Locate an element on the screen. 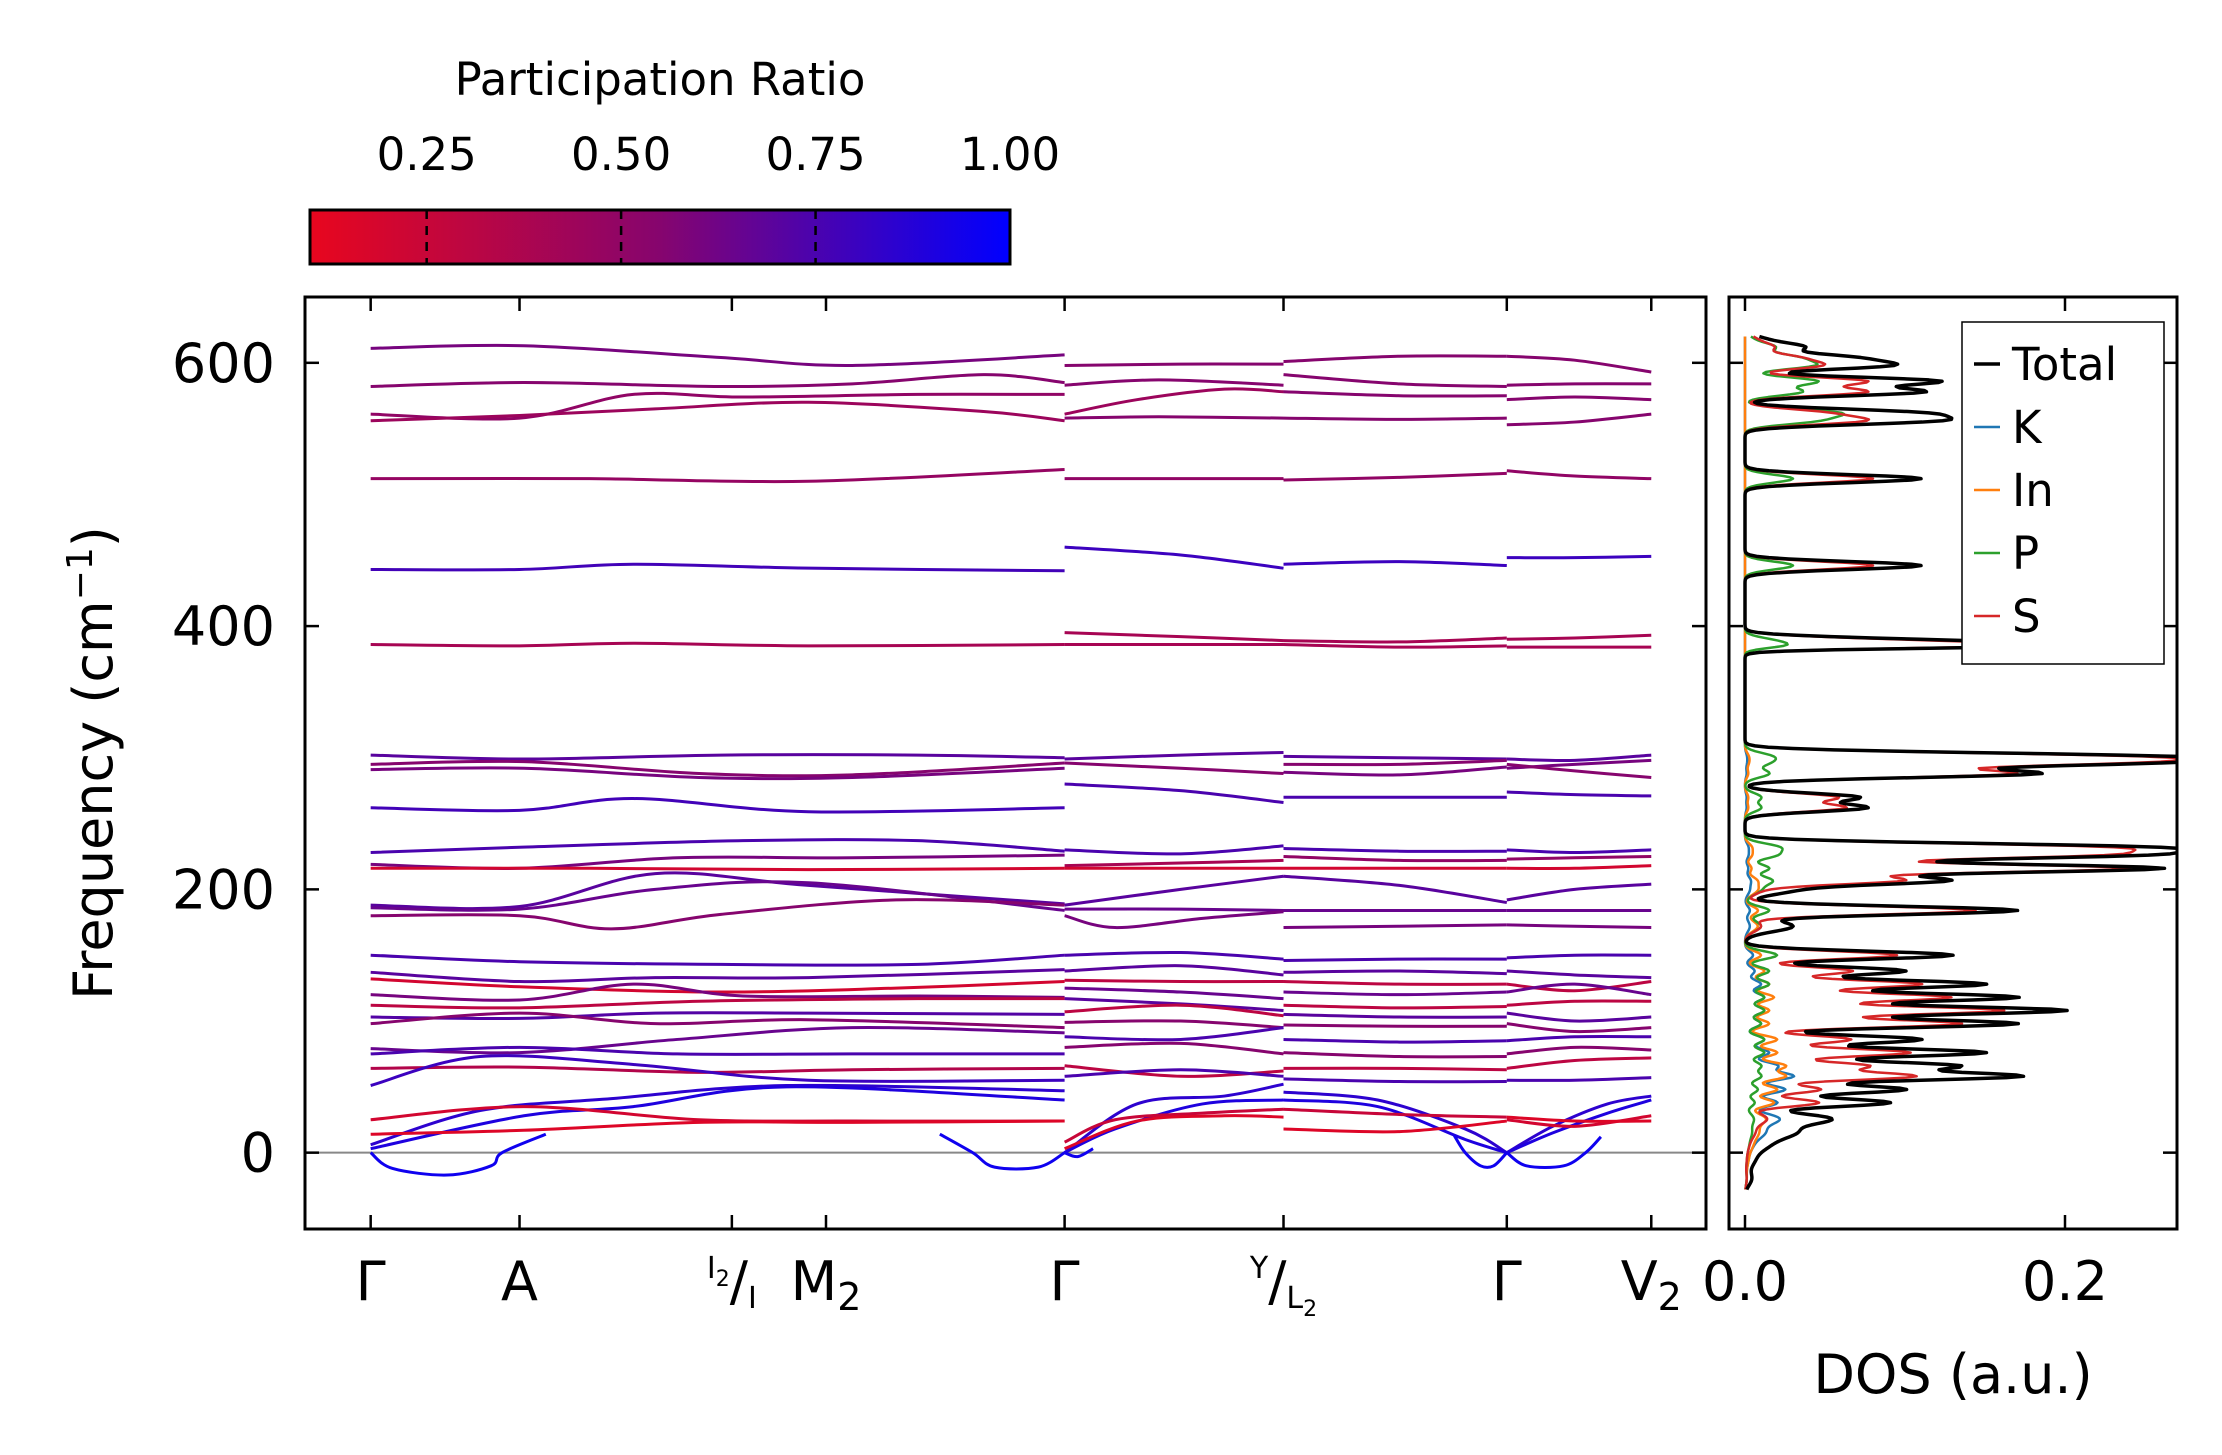 Image resolution: width=2222 pixels, height=1455 pixels. y-tick-label: 200 is located at coordinates (223, 889).